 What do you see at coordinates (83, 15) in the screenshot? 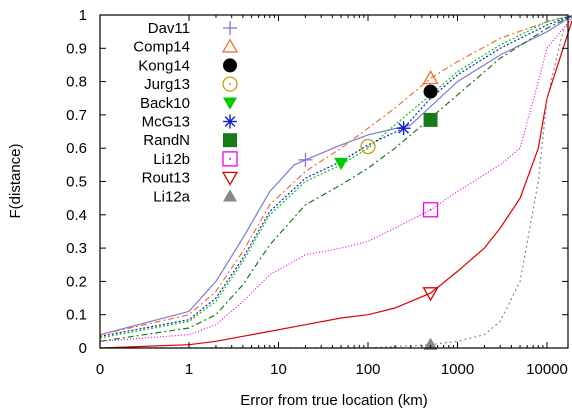
I see `y-tick-label: 1` at bounding box center [83, 15].